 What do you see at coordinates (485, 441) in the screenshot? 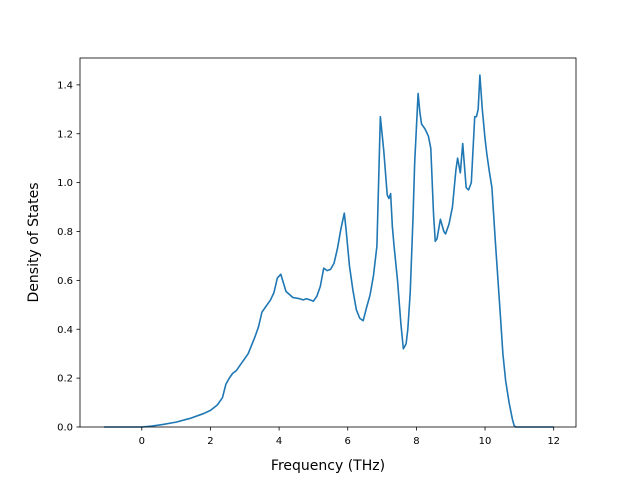
I see `x-tick-label: 10` at bounding box center [485, 441].